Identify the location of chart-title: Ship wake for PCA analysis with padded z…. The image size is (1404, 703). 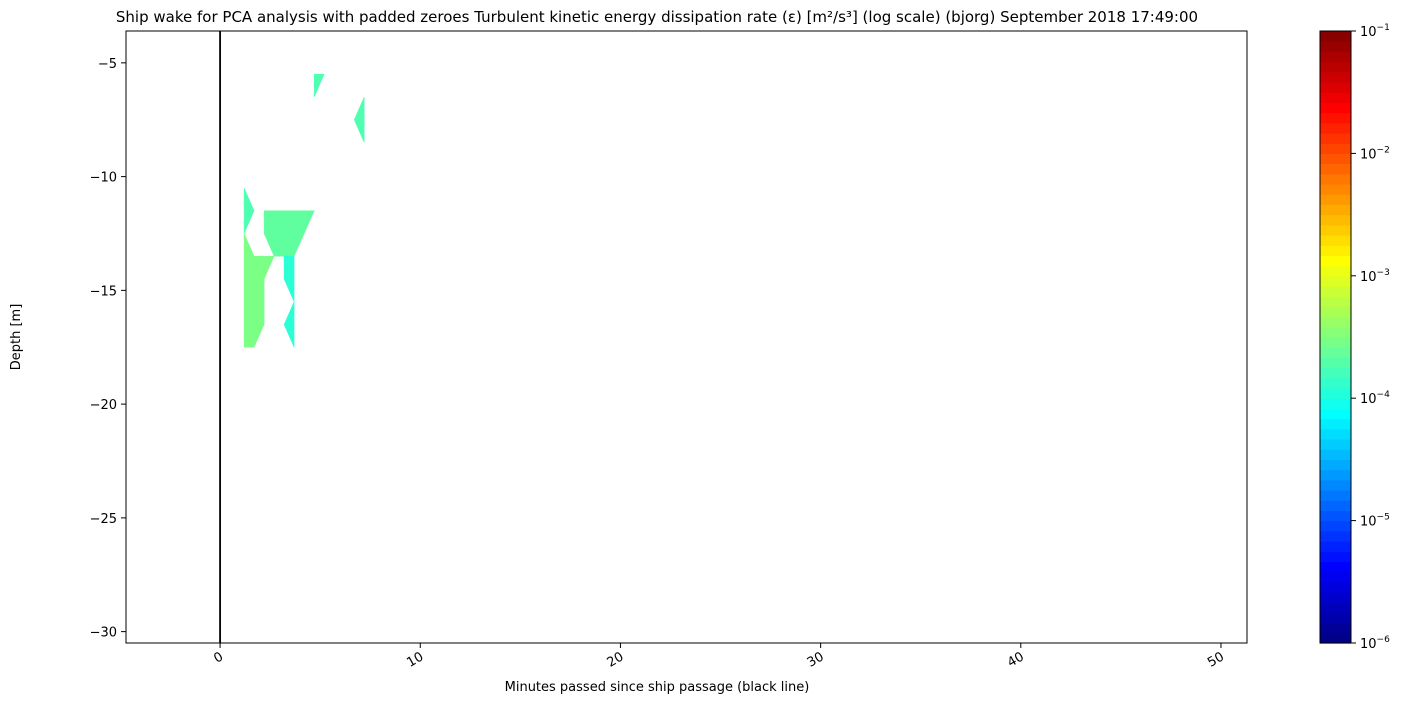
(657, 17).